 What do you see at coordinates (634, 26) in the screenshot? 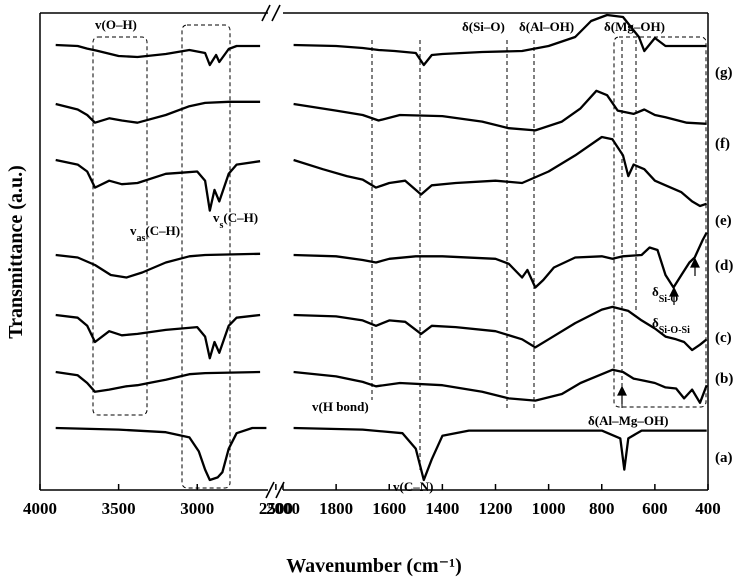
I see `ann-d-mgoh: δ(Mg–OH)` at bounding box center [634, 26].